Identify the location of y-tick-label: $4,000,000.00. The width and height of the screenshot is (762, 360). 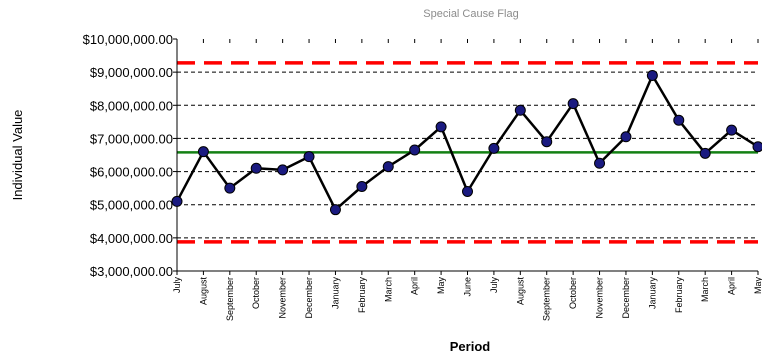
(131, 238).